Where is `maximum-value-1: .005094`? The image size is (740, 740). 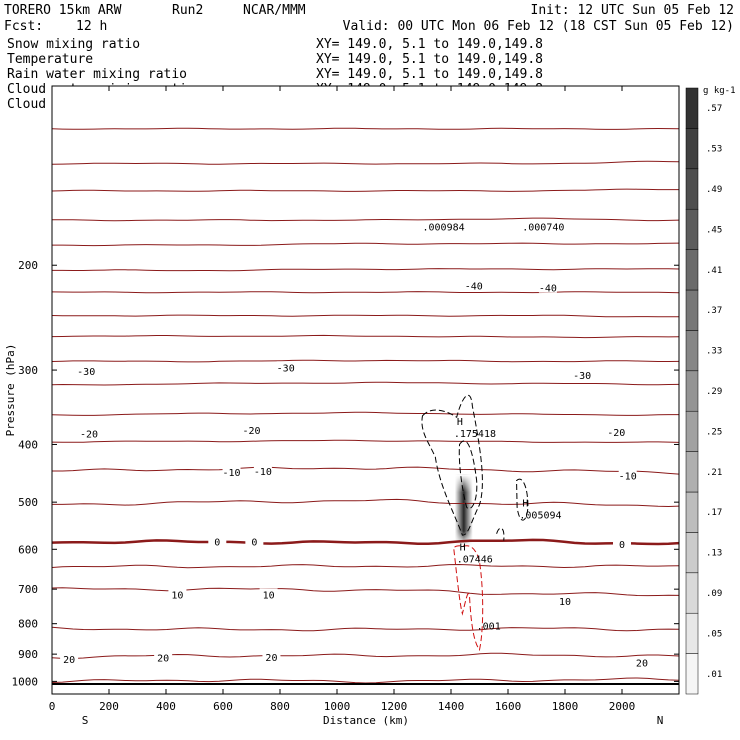 maximum-value-1: .005094 is located at coordinates (540, 515).